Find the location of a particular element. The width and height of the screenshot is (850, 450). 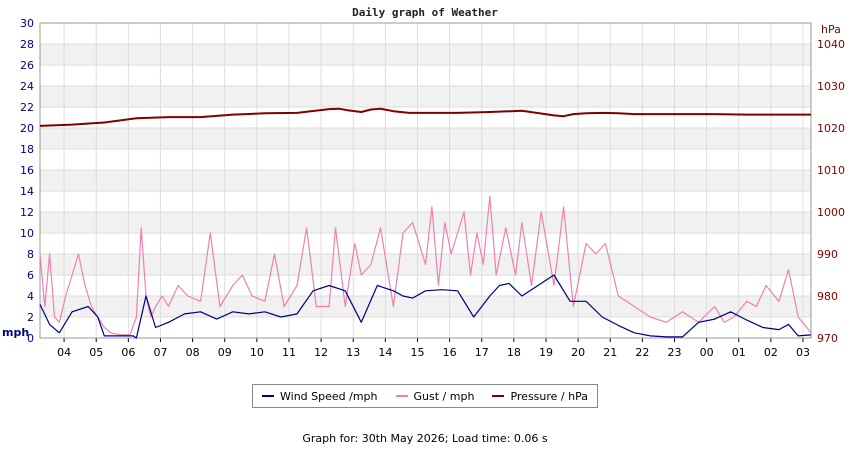

y-tick-label-left: 12 is located at coordinates (27, 212).